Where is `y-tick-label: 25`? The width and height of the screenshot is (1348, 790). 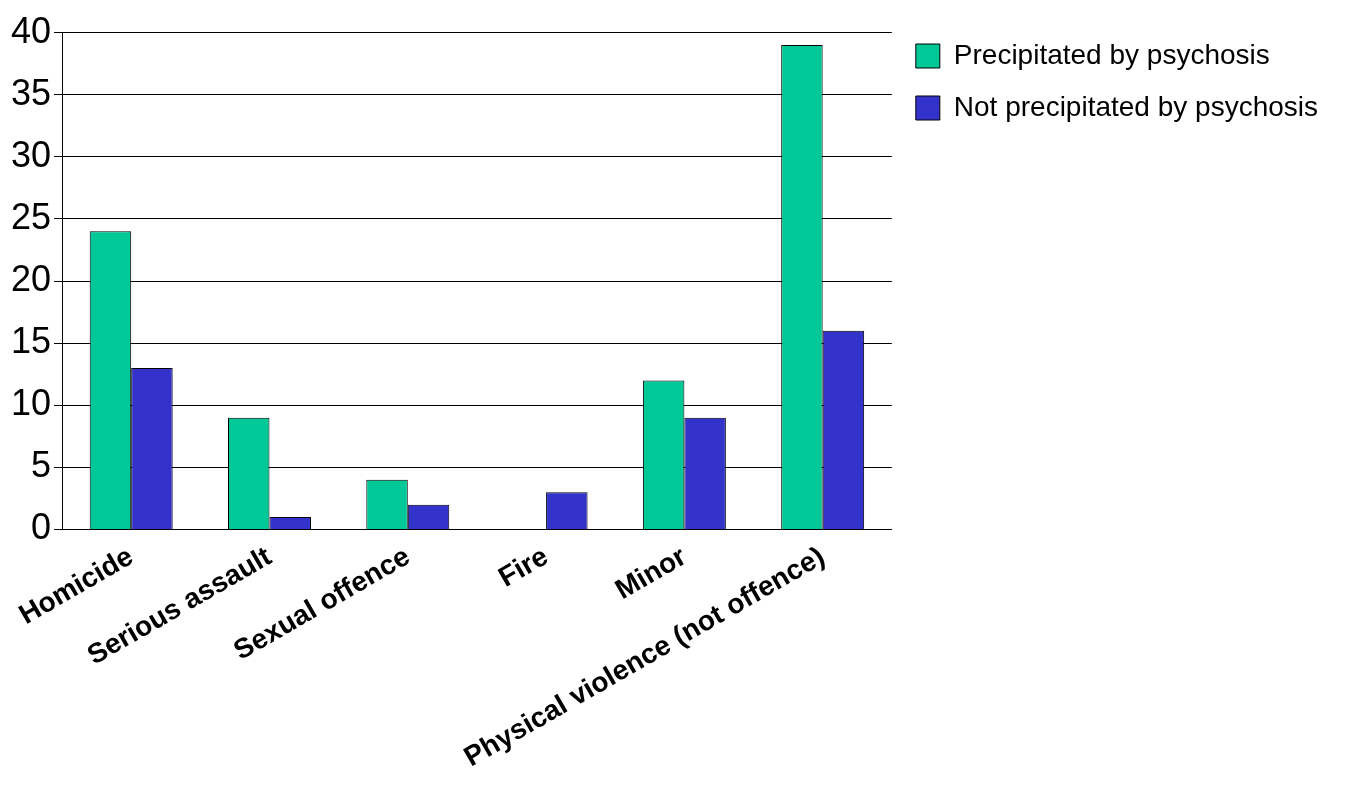
y-tick-label: 25 is located at coordinates (31, 216).